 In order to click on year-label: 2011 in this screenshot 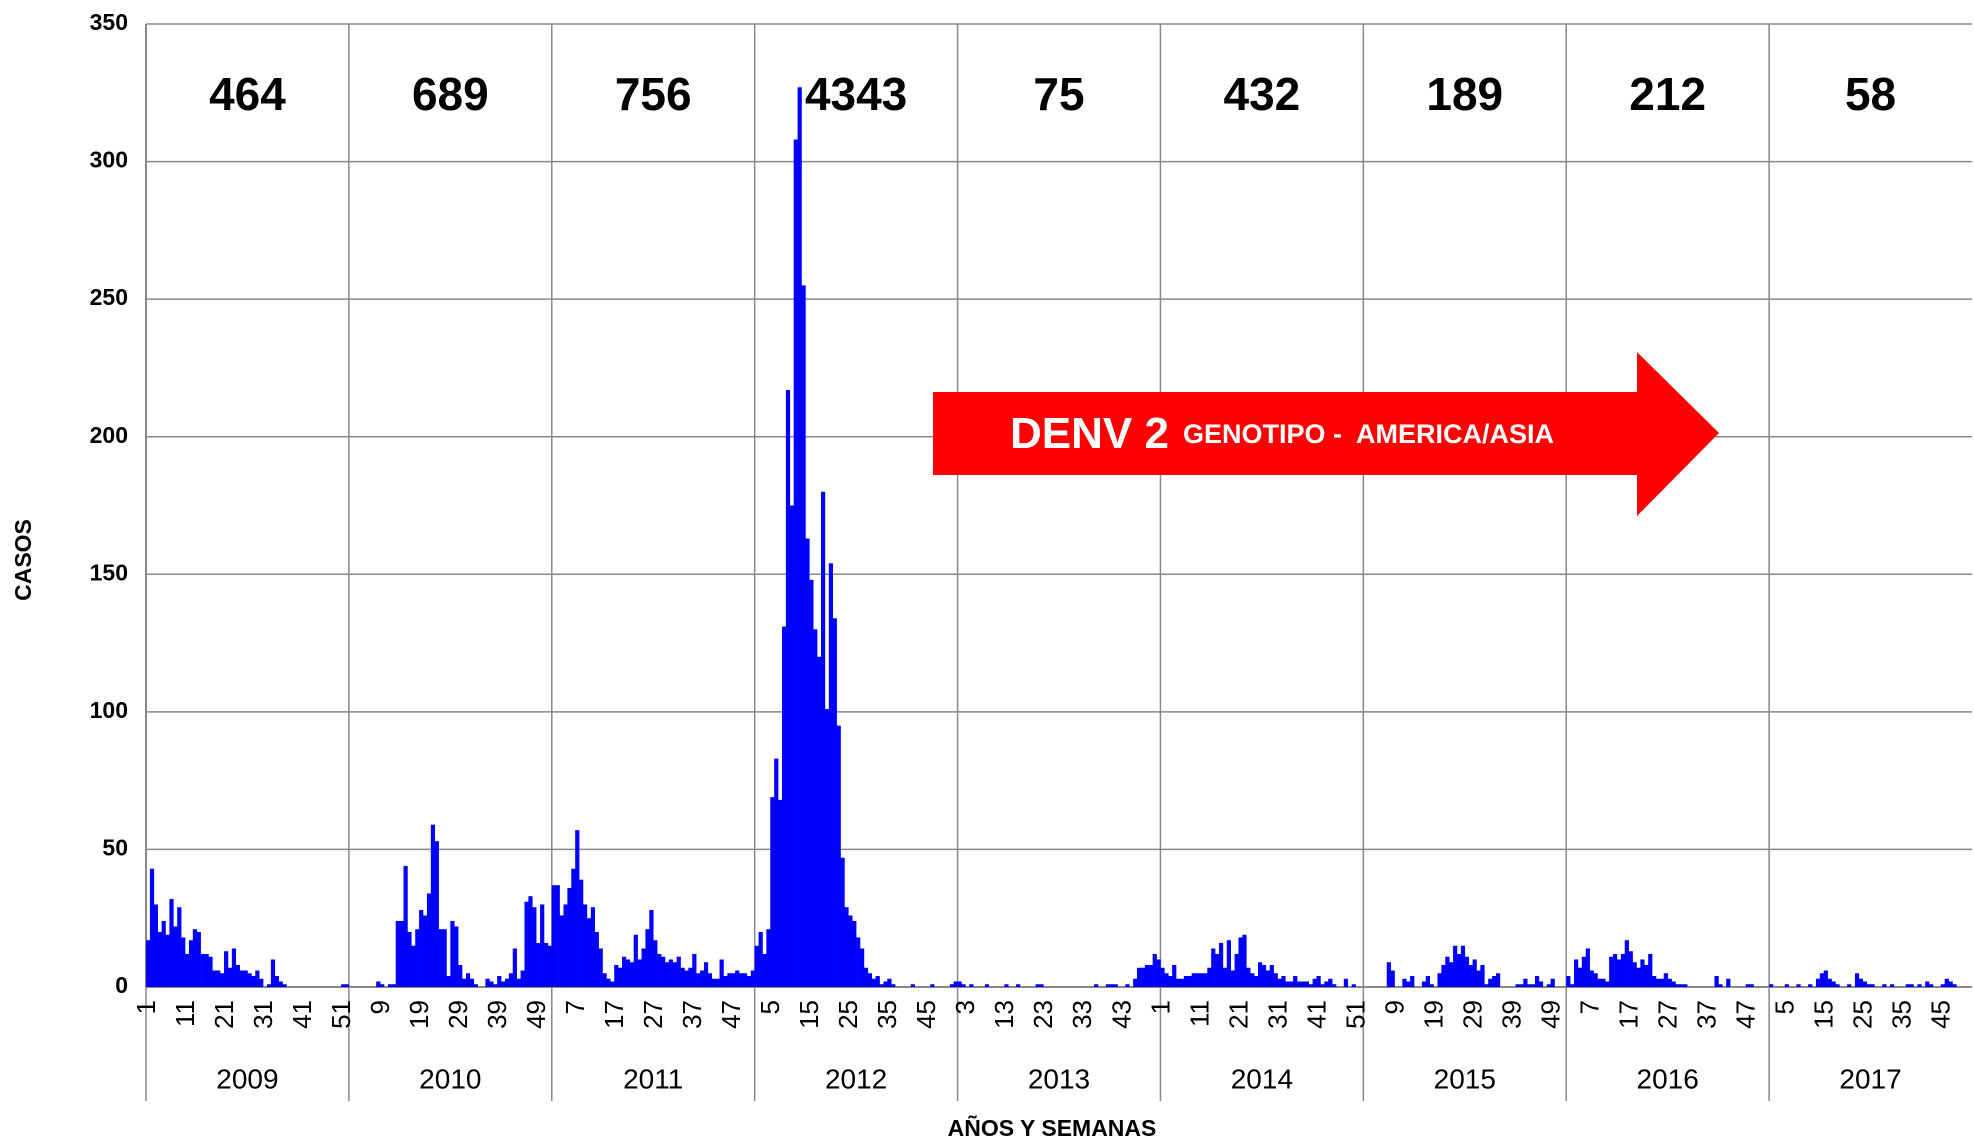, I will do `click(653, 1078)`.